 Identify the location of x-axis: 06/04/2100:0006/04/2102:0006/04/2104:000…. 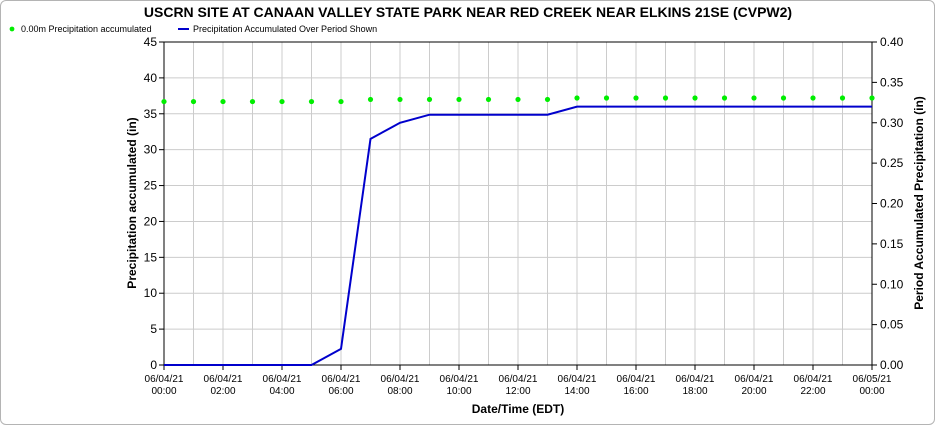
(518, 381).